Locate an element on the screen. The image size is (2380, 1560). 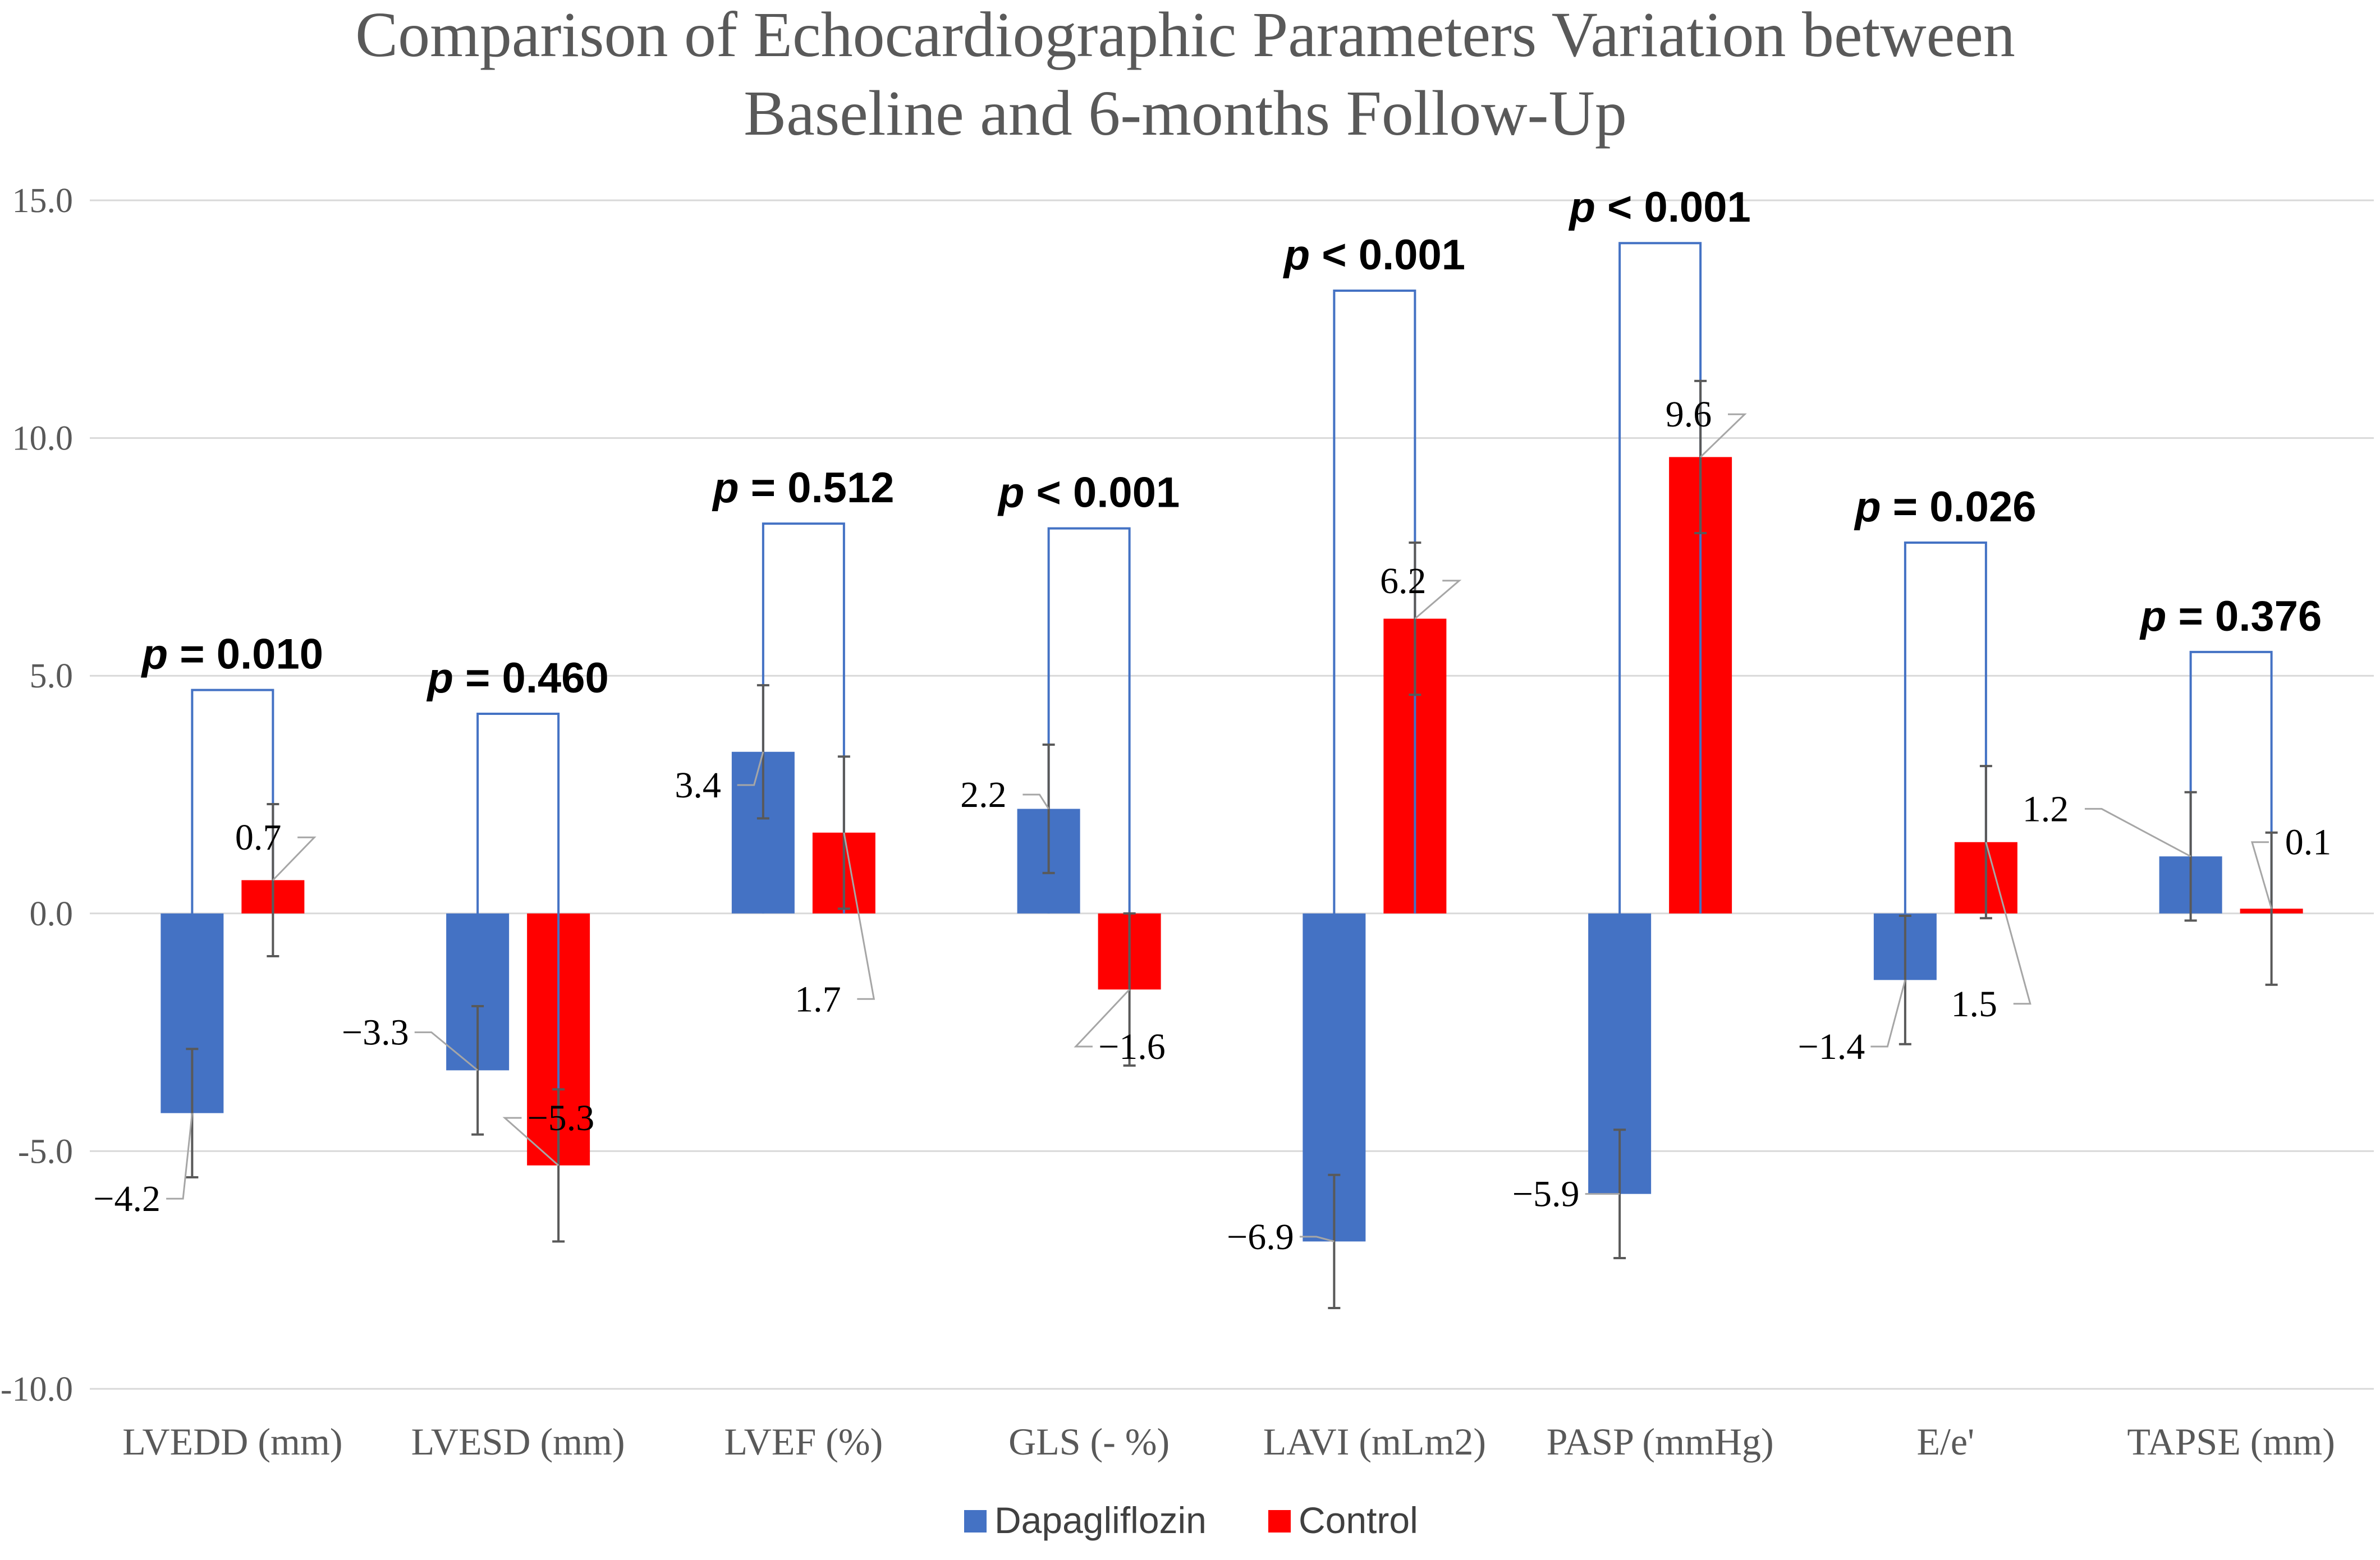
y-tick-label: 0.0 is located at coordinates (52, 914).